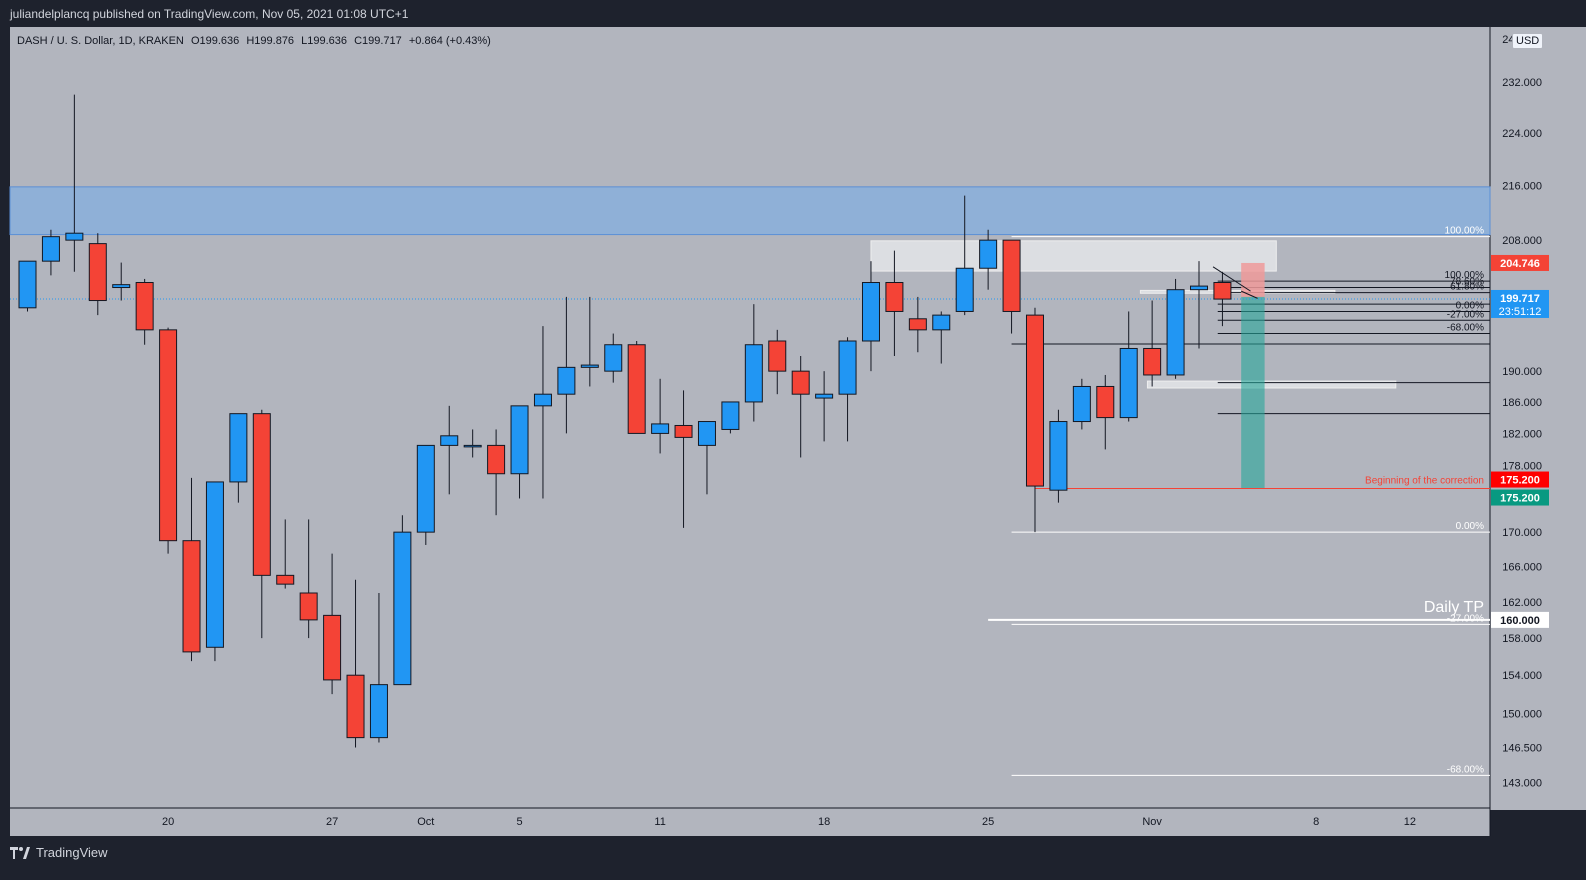  I want to click on price-label: 175.200, so click(1520, 481).